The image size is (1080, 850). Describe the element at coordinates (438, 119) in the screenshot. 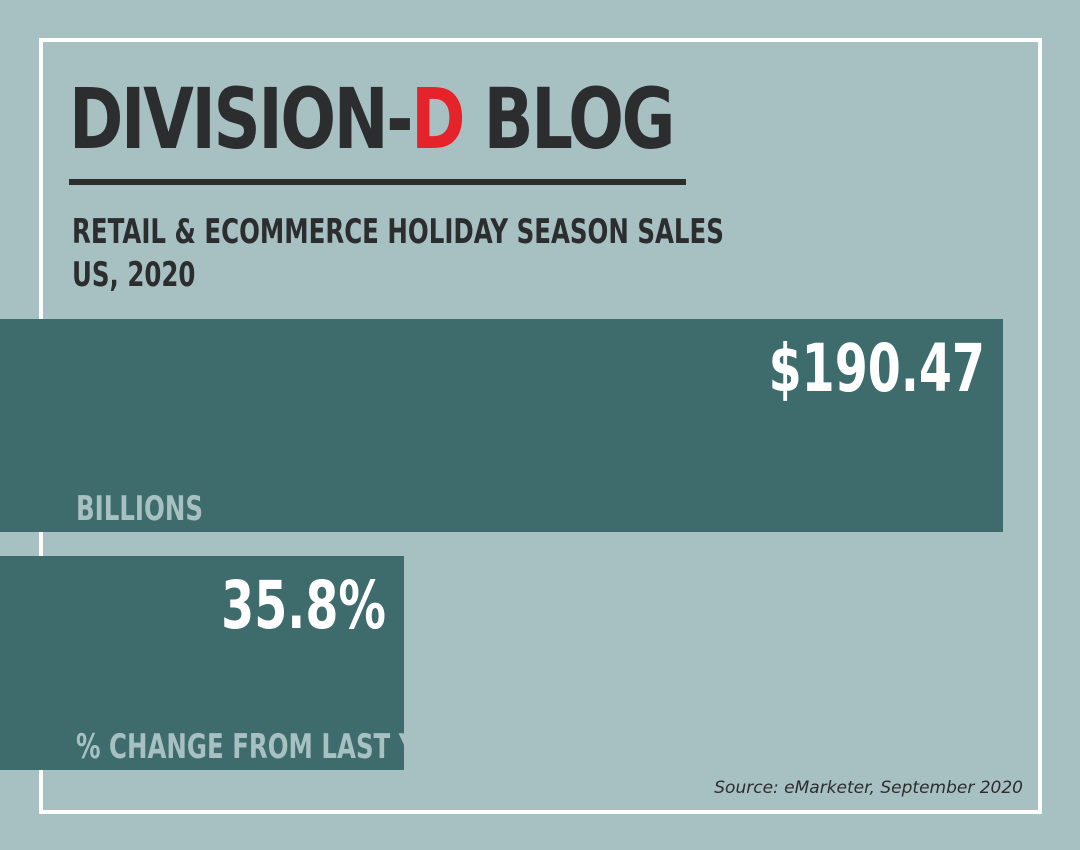

I see `brand-title-accent: D` at that location.